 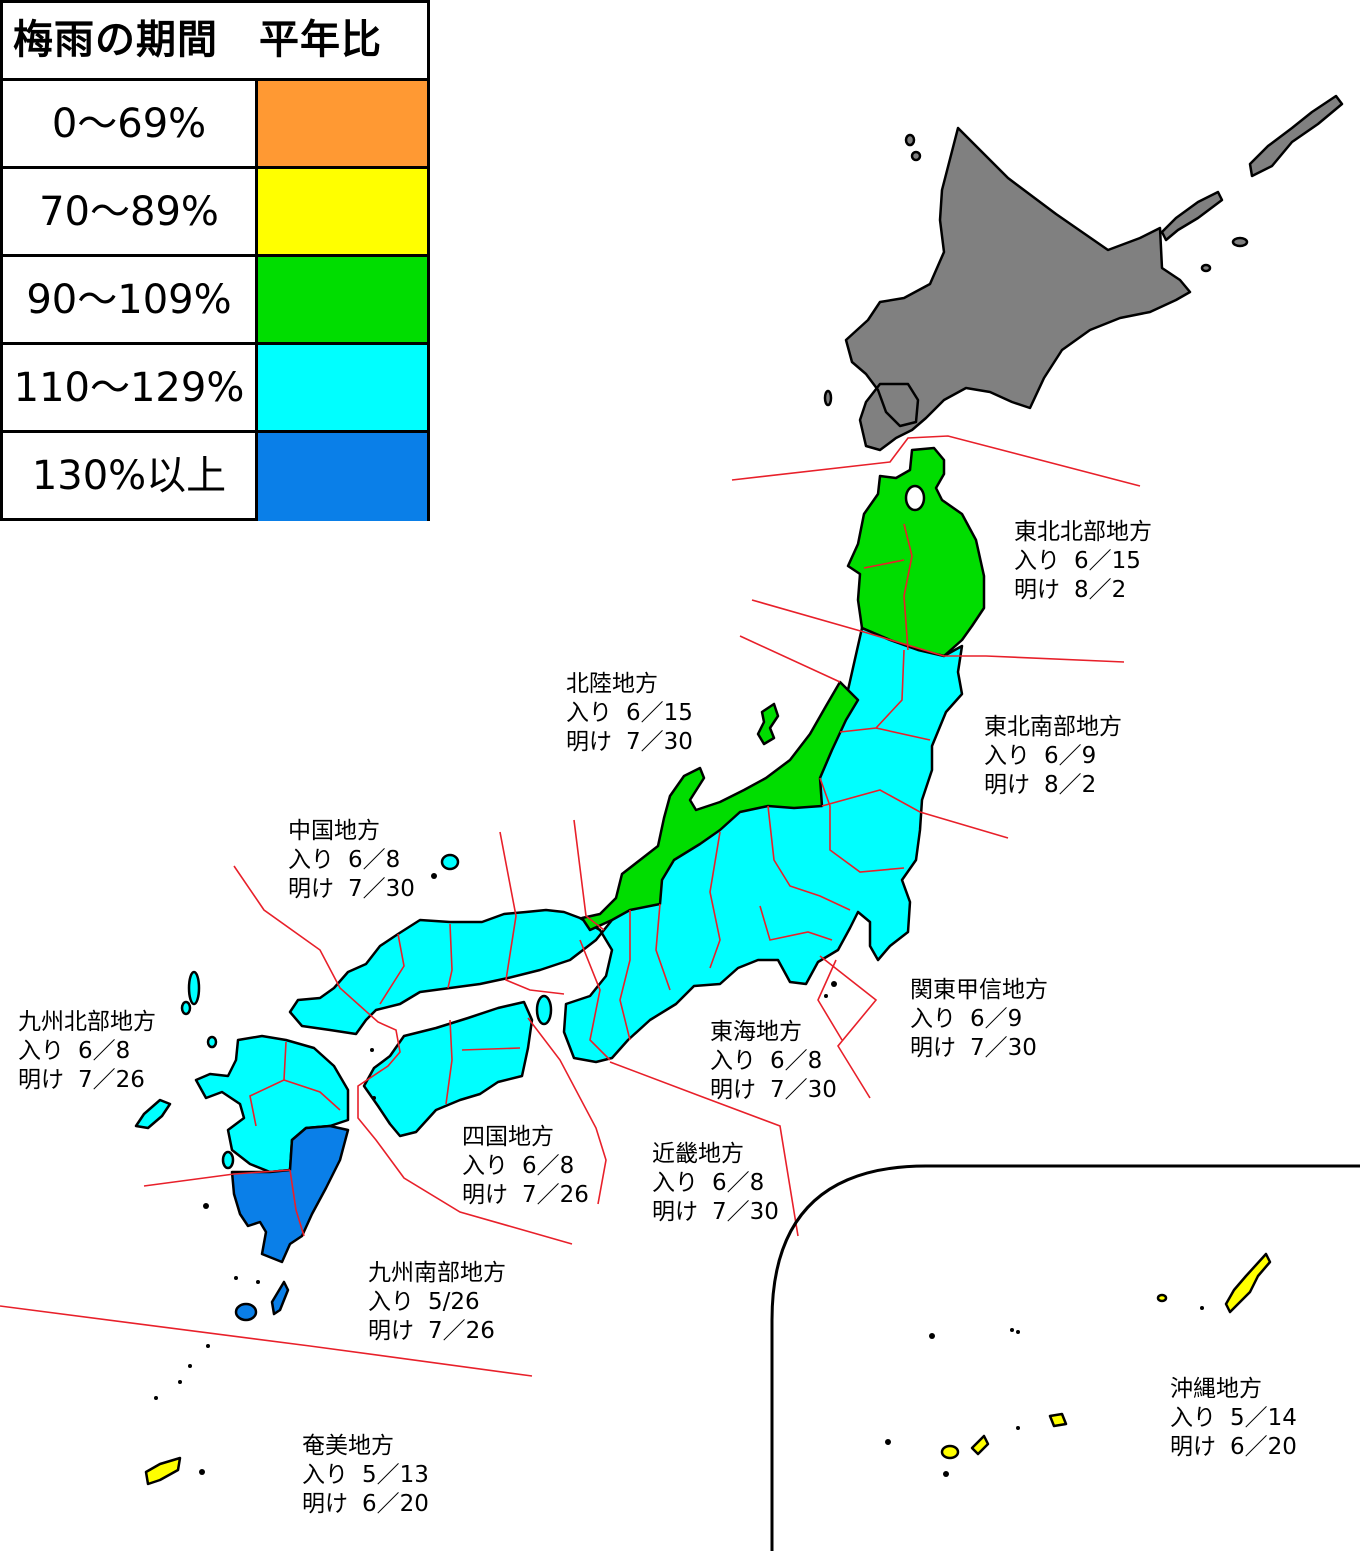 What do you see at coordinates (1216, 1389) in the screenshot?
I see `region-name: 沖縄地方` at bounding box center [1216, 1389].